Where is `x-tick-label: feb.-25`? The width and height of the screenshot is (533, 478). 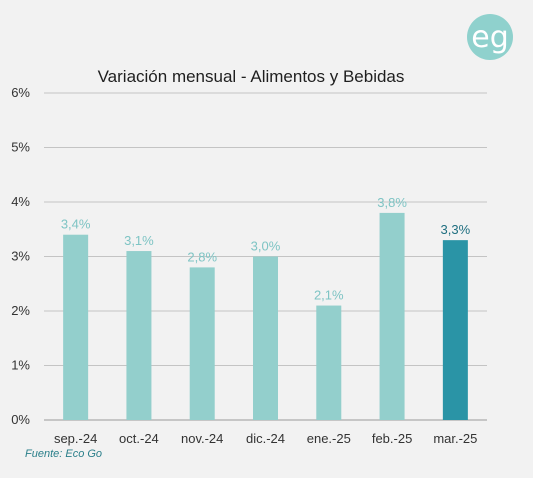 x-tick-label: feb.-25 is located at coordinates (392, 438).